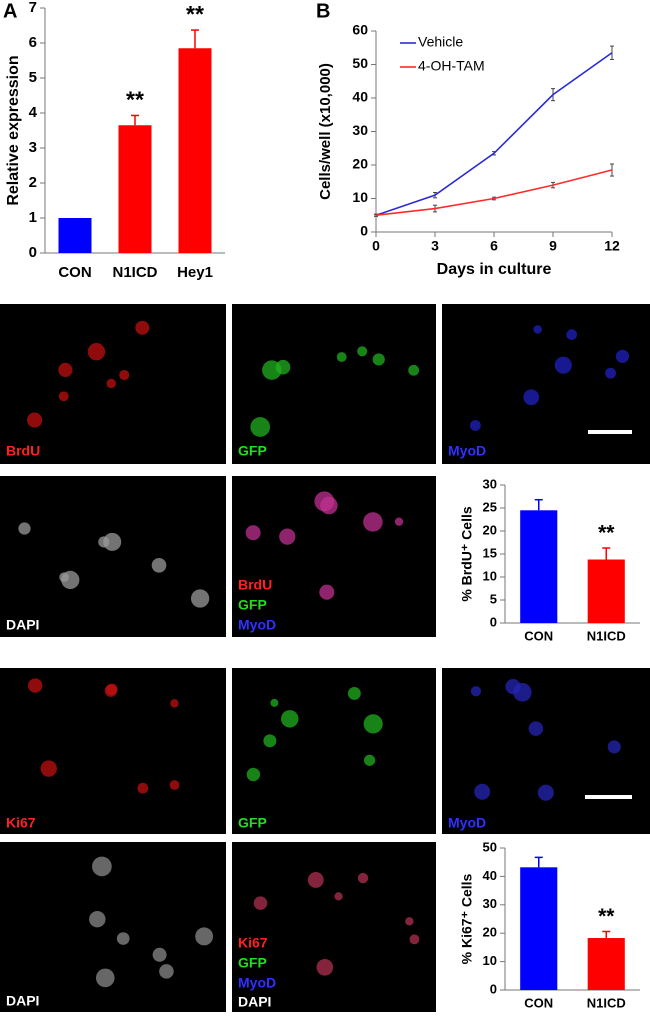  What do you see at coordinates (360, 164) in the screenshot?
I see `y-tick-label: 20` at bounding box center [360, 164].